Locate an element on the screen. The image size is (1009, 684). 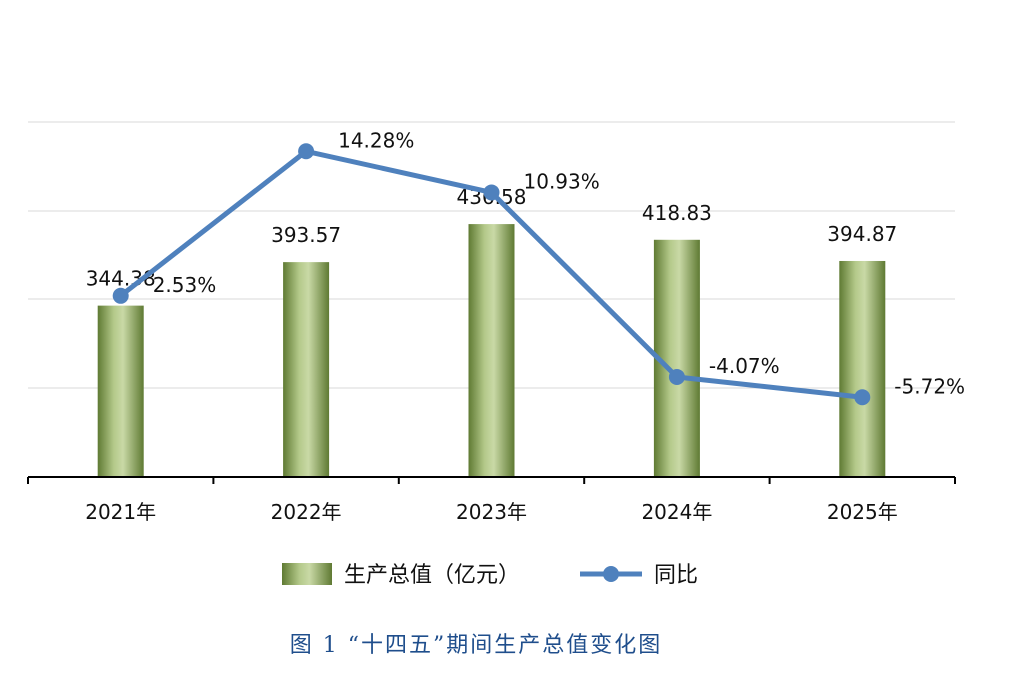
legend-line-marker is located at coordinates (611, 574).